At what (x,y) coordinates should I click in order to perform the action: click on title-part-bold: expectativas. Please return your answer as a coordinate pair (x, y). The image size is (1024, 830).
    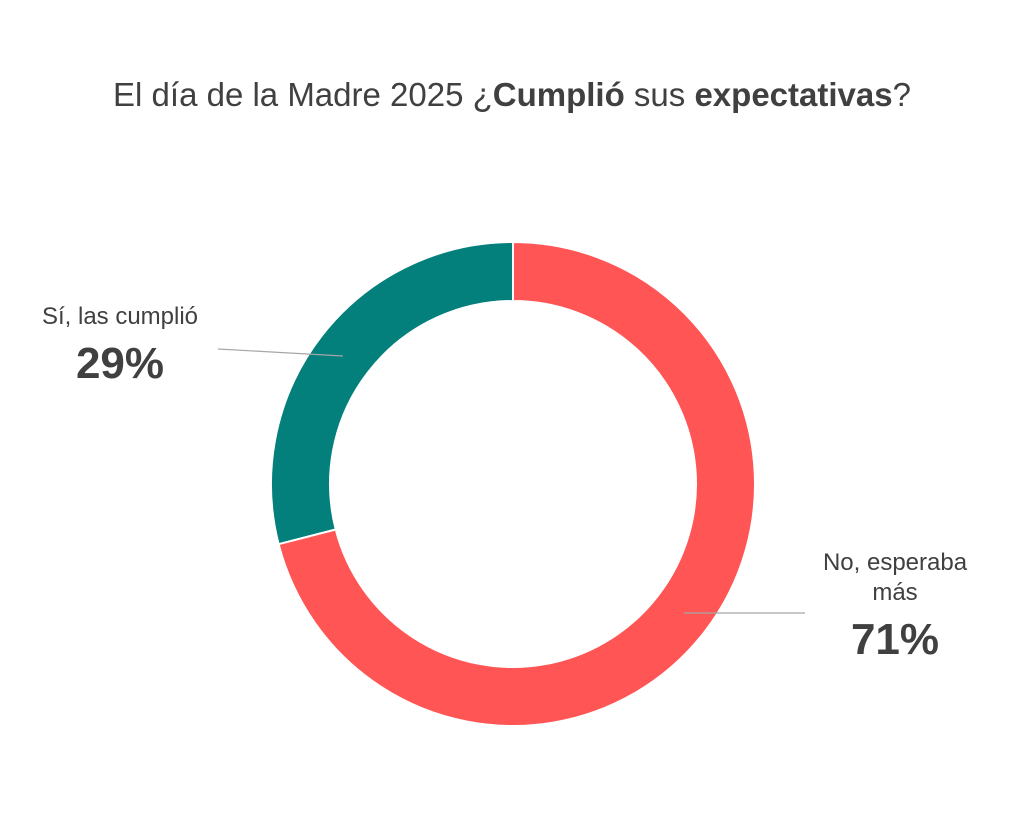
    Looking at the image, I should click on (793, 94).